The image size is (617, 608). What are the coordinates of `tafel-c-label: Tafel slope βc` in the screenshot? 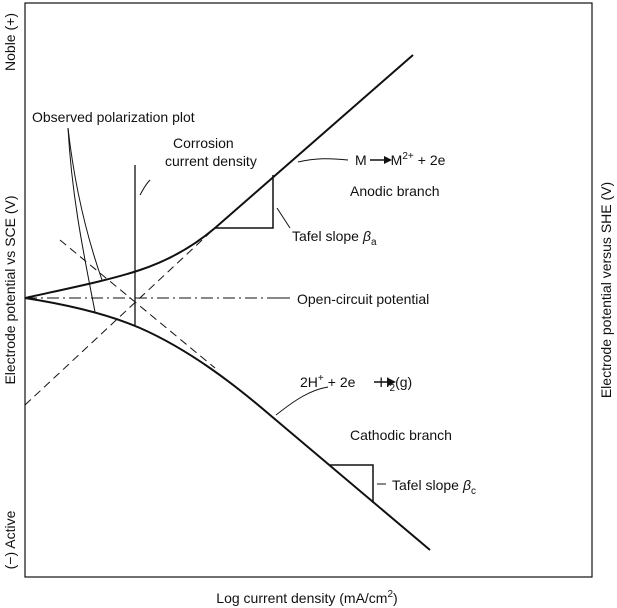 It's located at (434, 487).